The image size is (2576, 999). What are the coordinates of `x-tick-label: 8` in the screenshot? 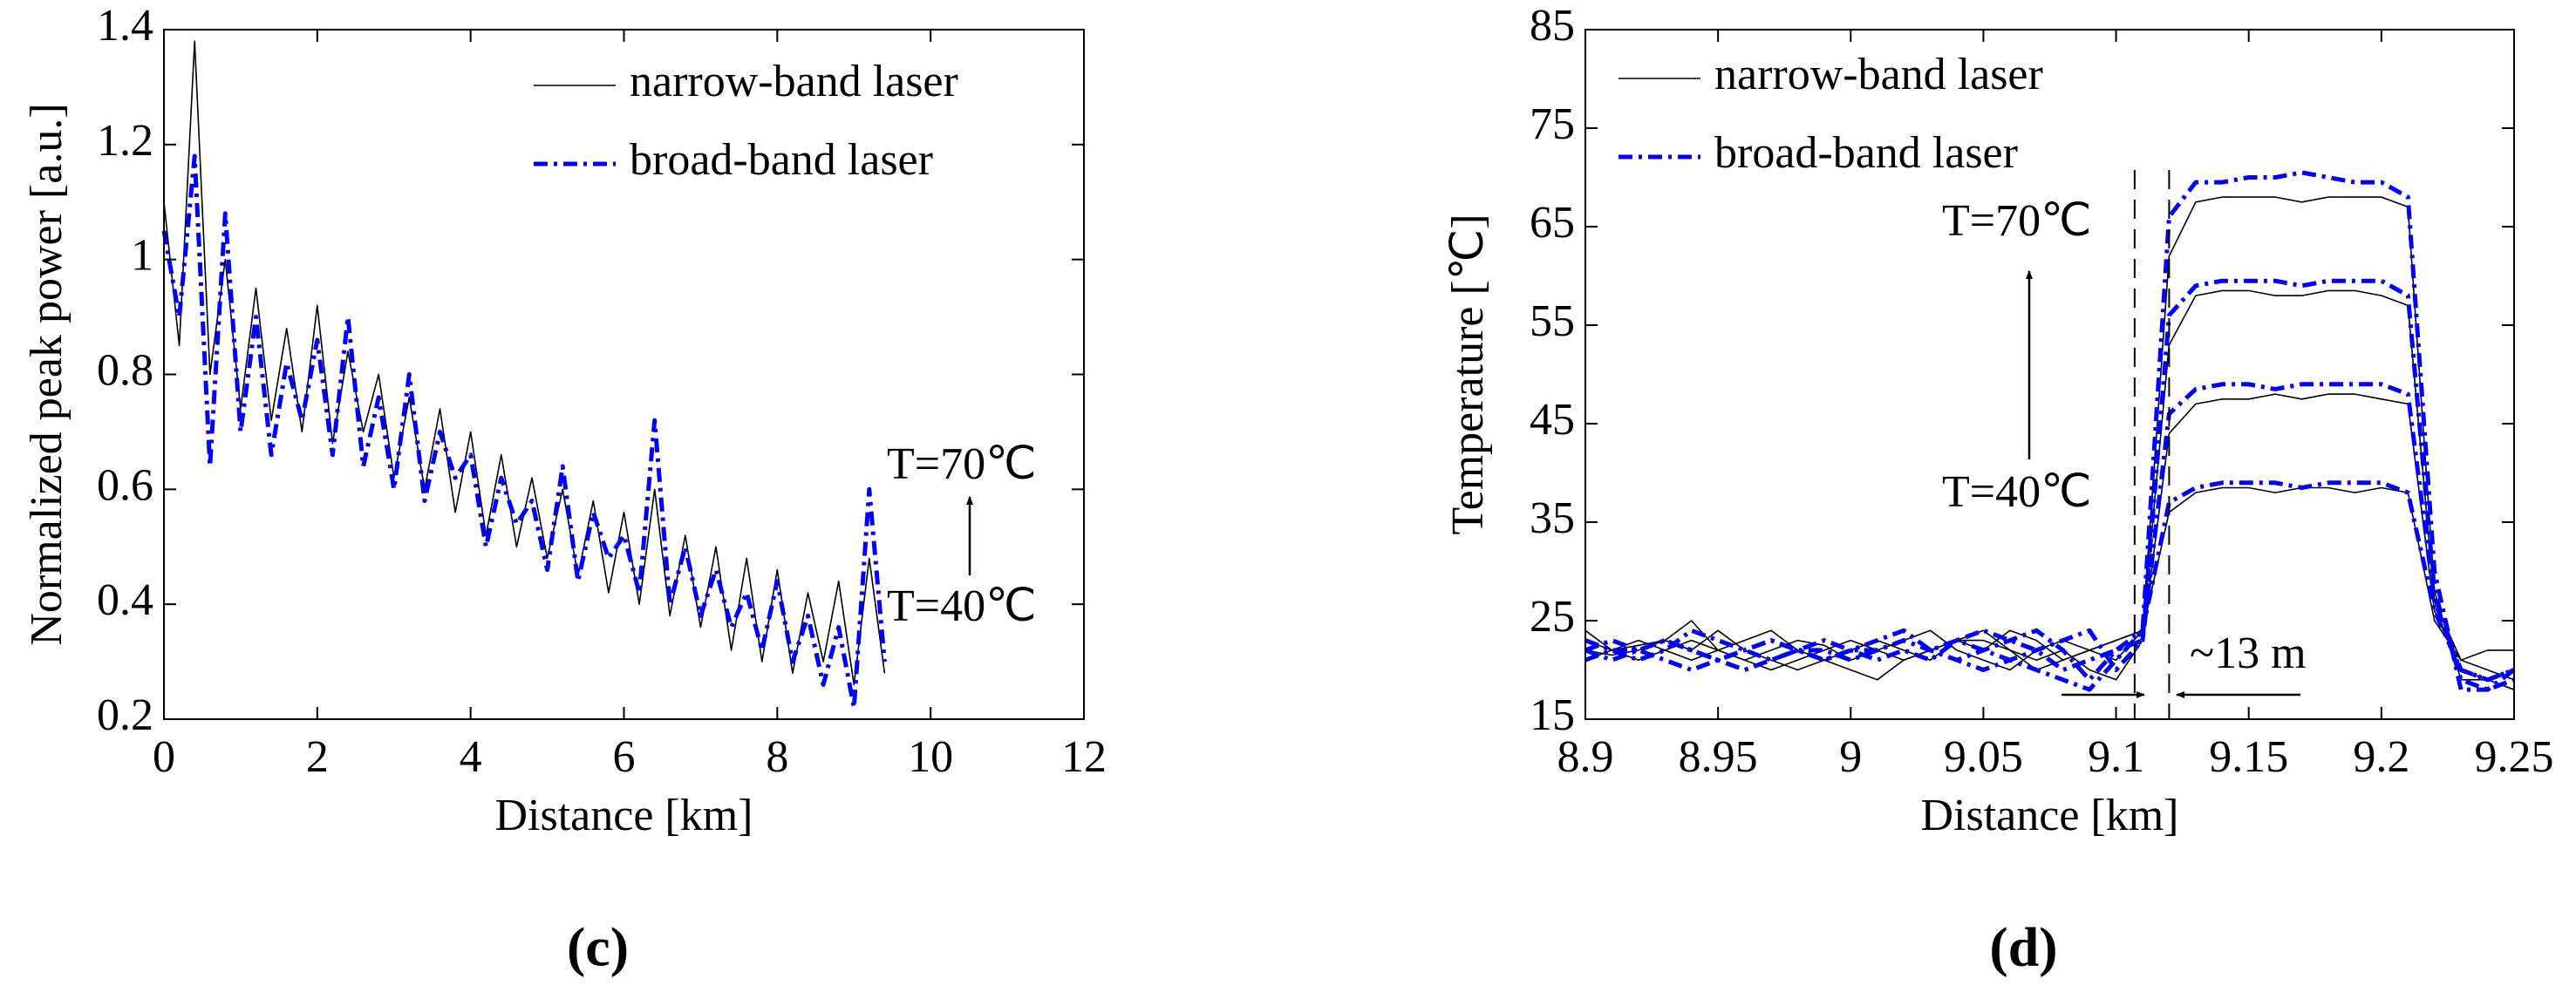 It's located at (777, 757).